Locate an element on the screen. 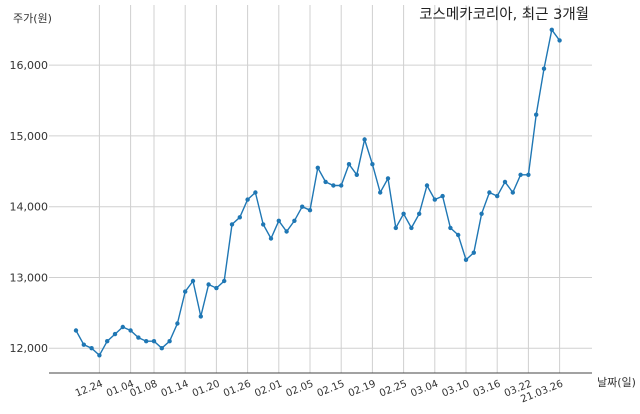 The image size is (640, 414). y-tick-label: 16,000 is located at coordinates (29, 65).